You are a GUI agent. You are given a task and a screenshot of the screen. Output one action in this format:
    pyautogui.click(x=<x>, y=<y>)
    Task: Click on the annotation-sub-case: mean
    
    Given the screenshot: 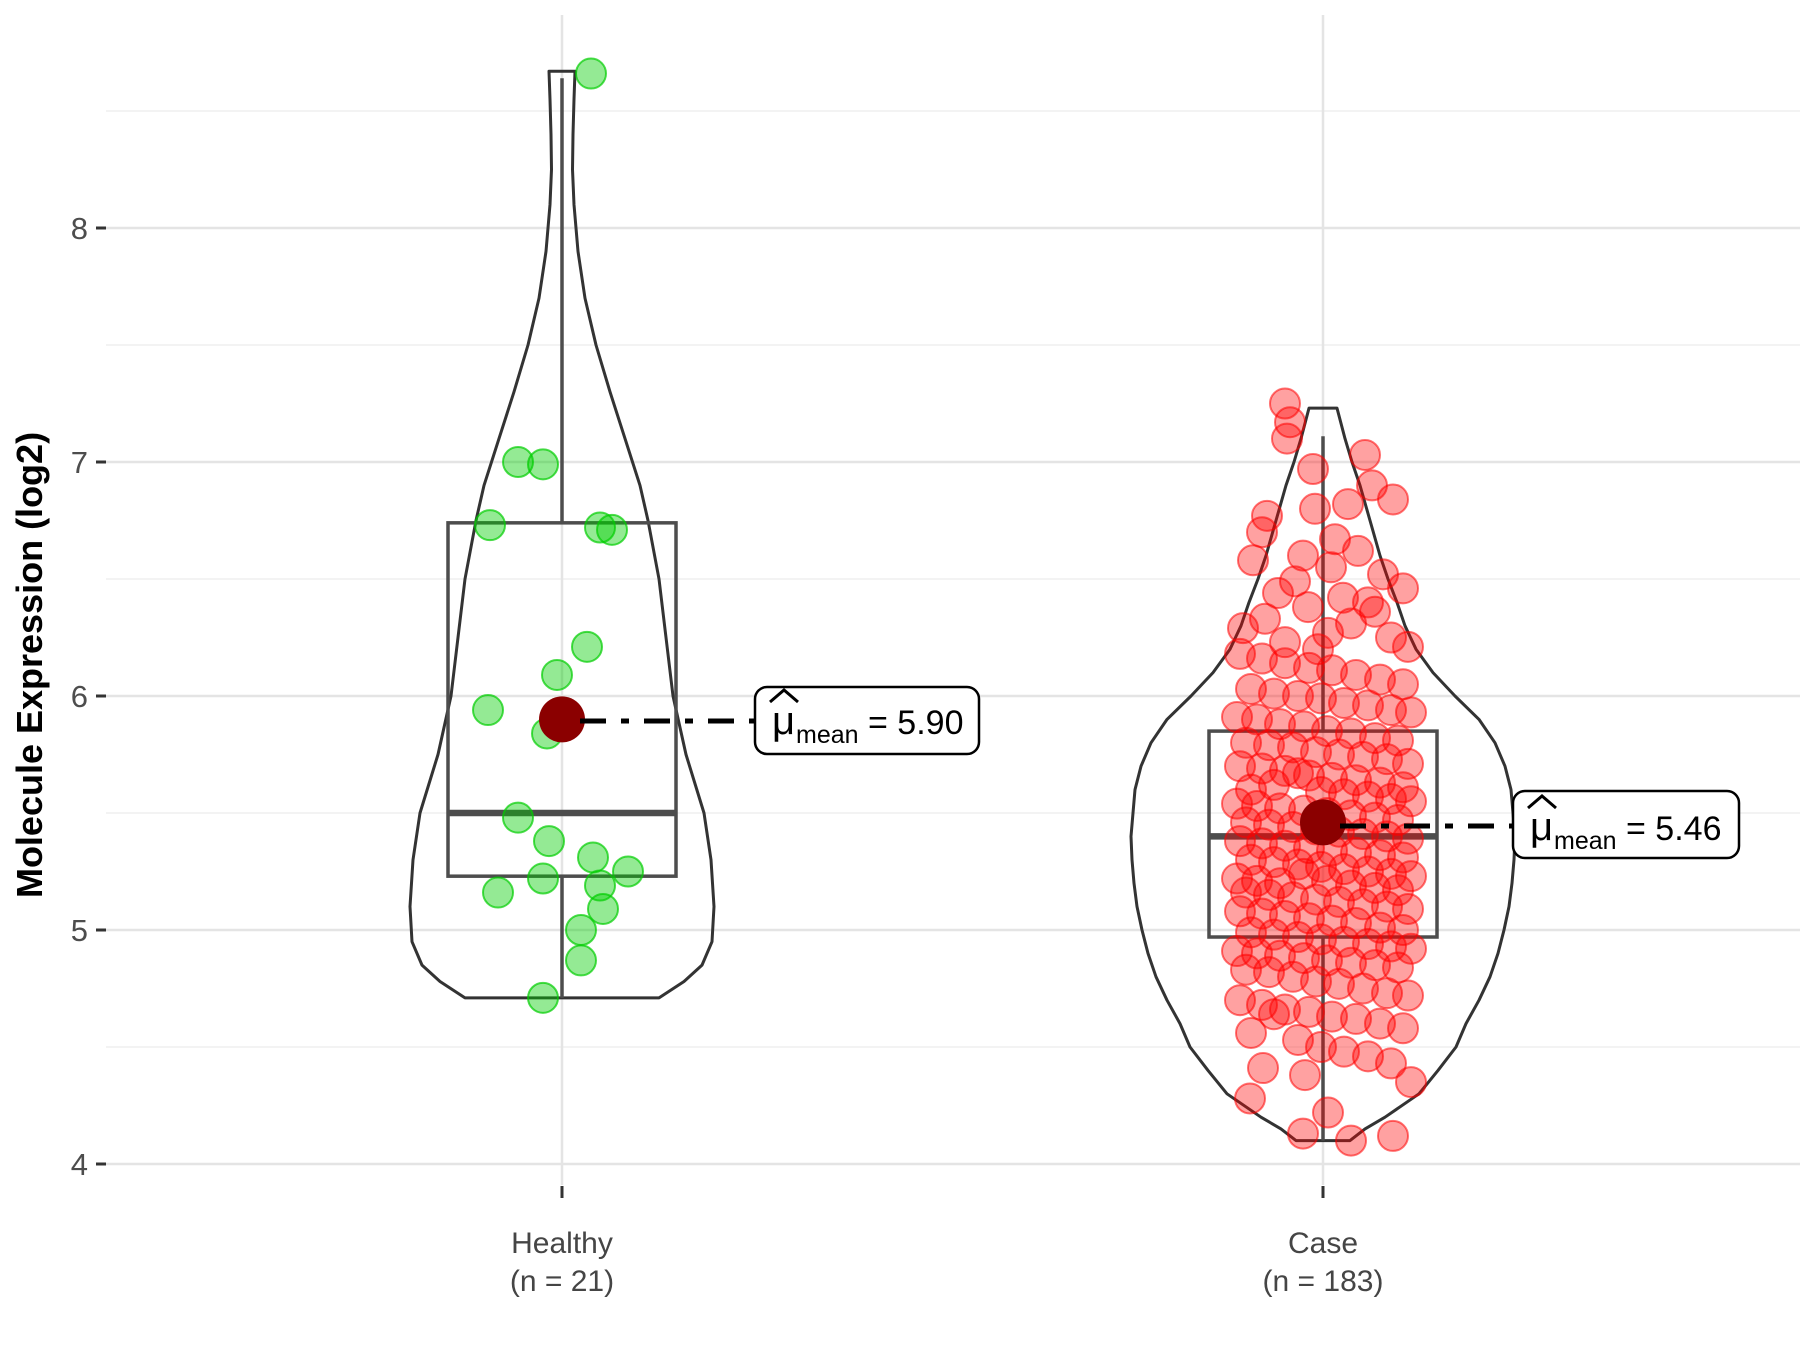 What is the action you would take?
    pyautogui.click(x=1585, y=841)
    